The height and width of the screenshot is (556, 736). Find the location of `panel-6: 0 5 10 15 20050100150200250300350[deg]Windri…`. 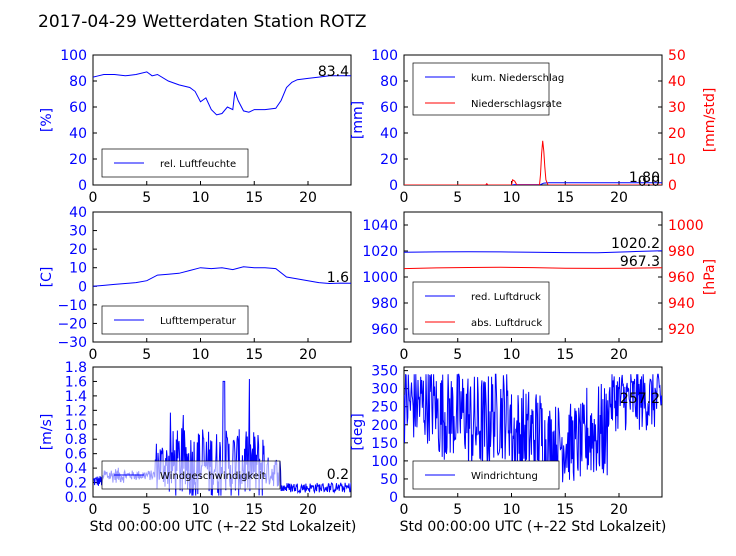

panel-6: 0 5 10 15 20050100150200250300350[deg]Windri… is located at coordinates (506, 441).